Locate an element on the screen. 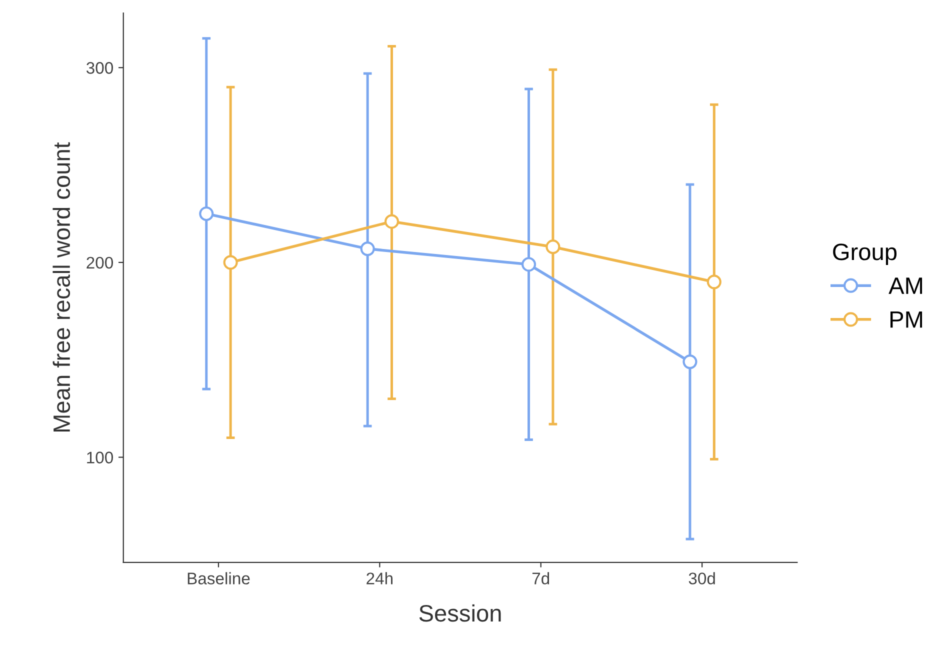 The width and height of the screenshot is (949, 654). legend-title: Group is located at coordinates (865, 254).